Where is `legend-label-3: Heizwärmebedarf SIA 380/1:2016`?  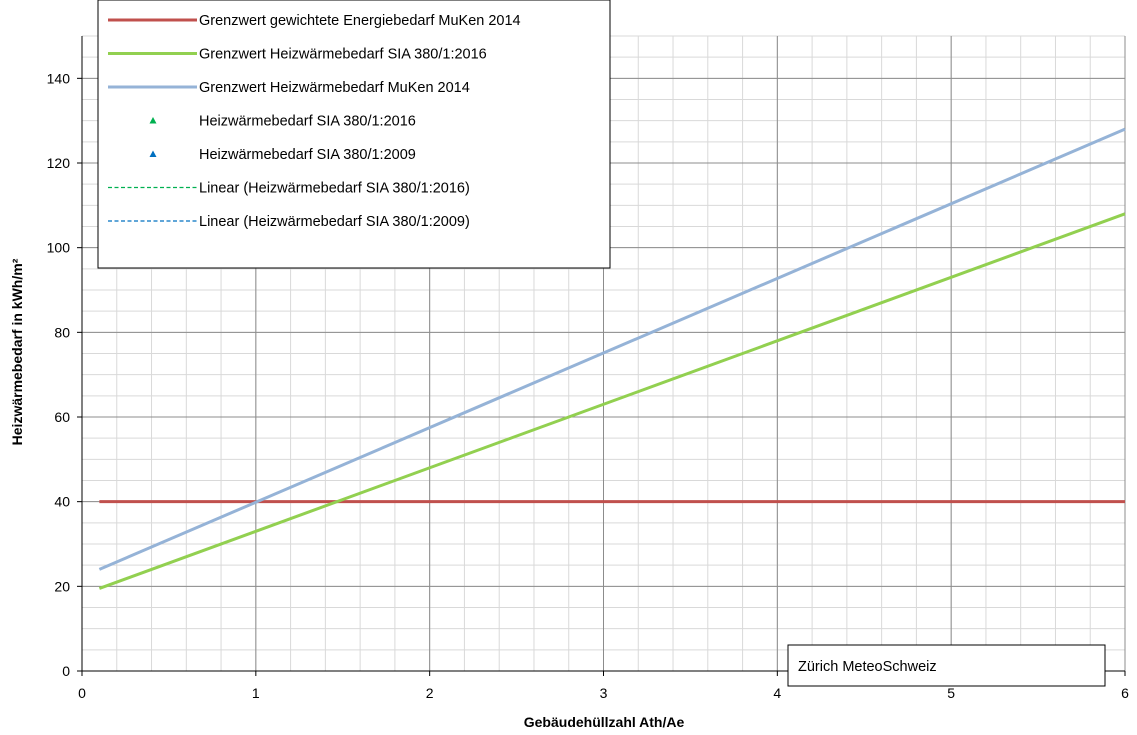 legend-label-3: Heizwärmebedarf SIA 380/1:2016 is located at coordinates (307, 122).